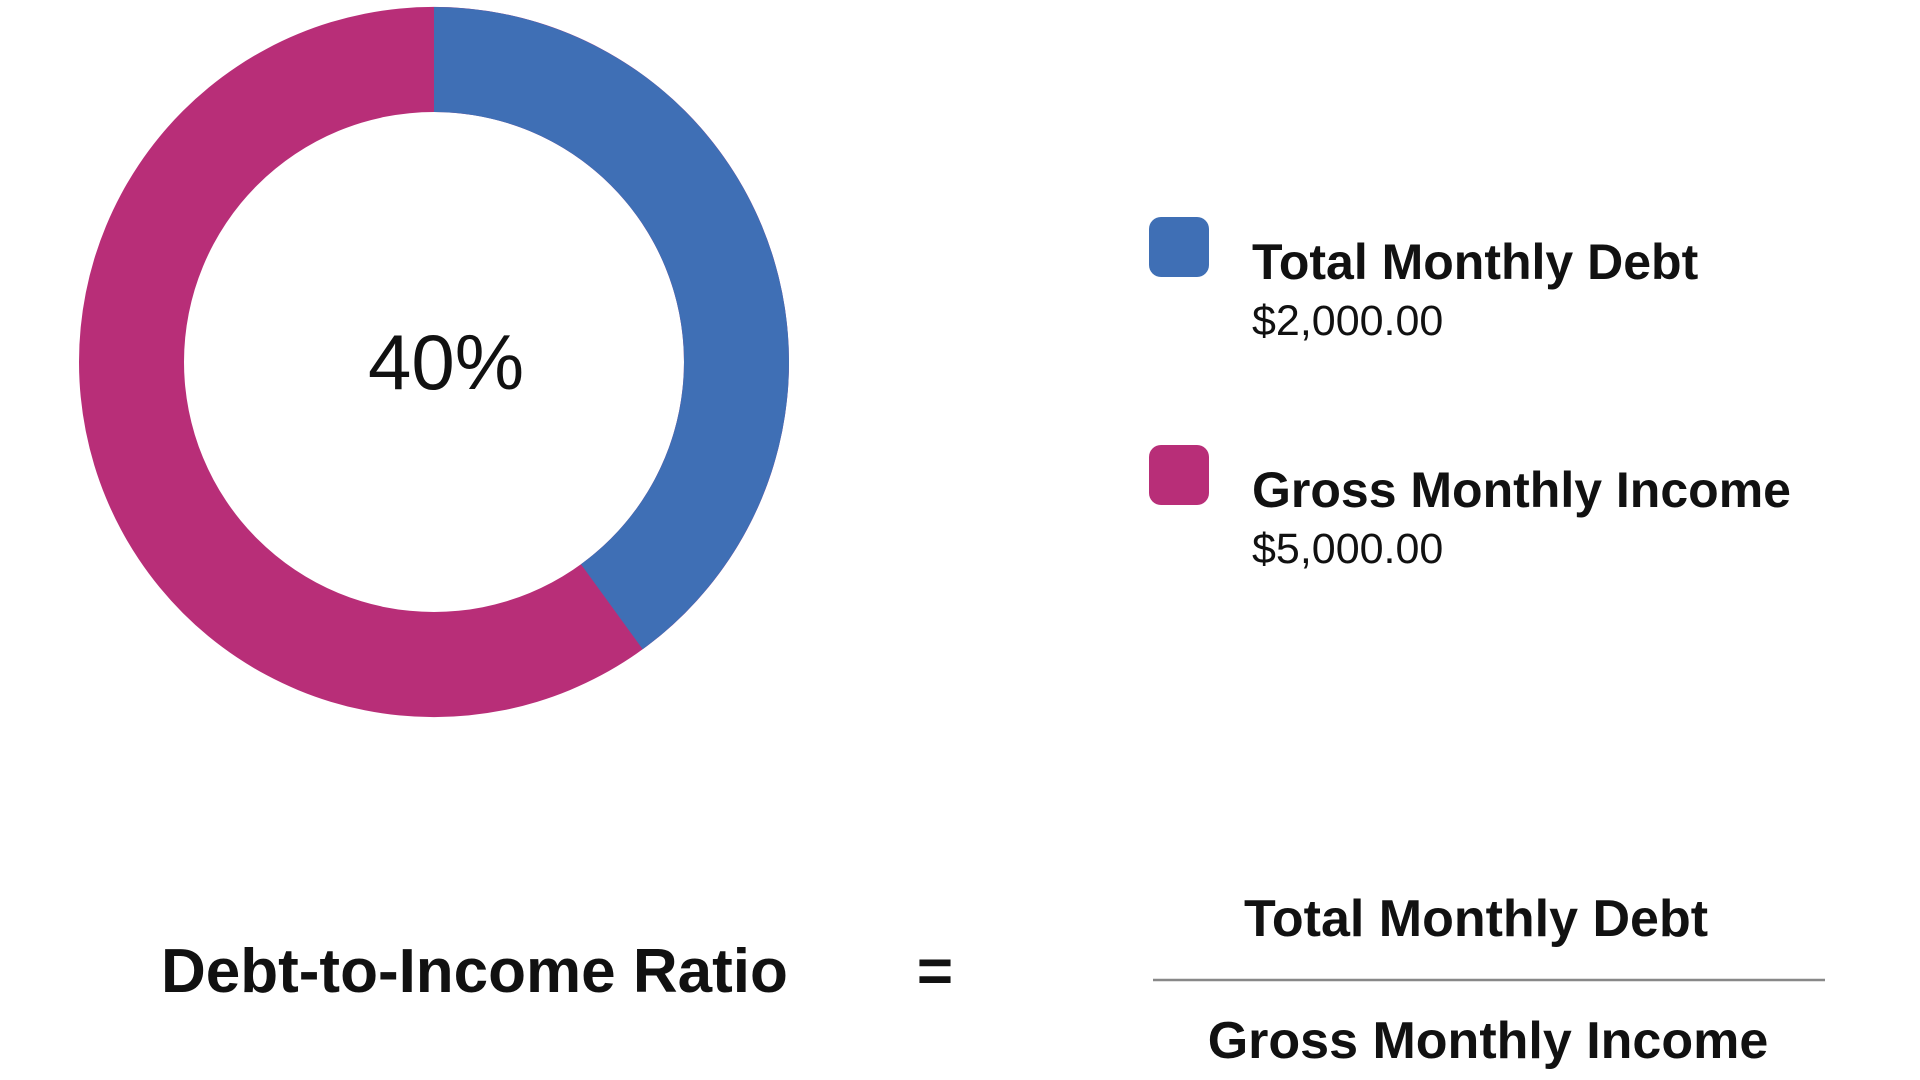 This screenshot has width=1920, height=1080. What do you see at coordinates (1488, 1041) in the screenshot?
I see `formula-denominator: Gross Monthly Income` at bounding box center [1488, 1041].